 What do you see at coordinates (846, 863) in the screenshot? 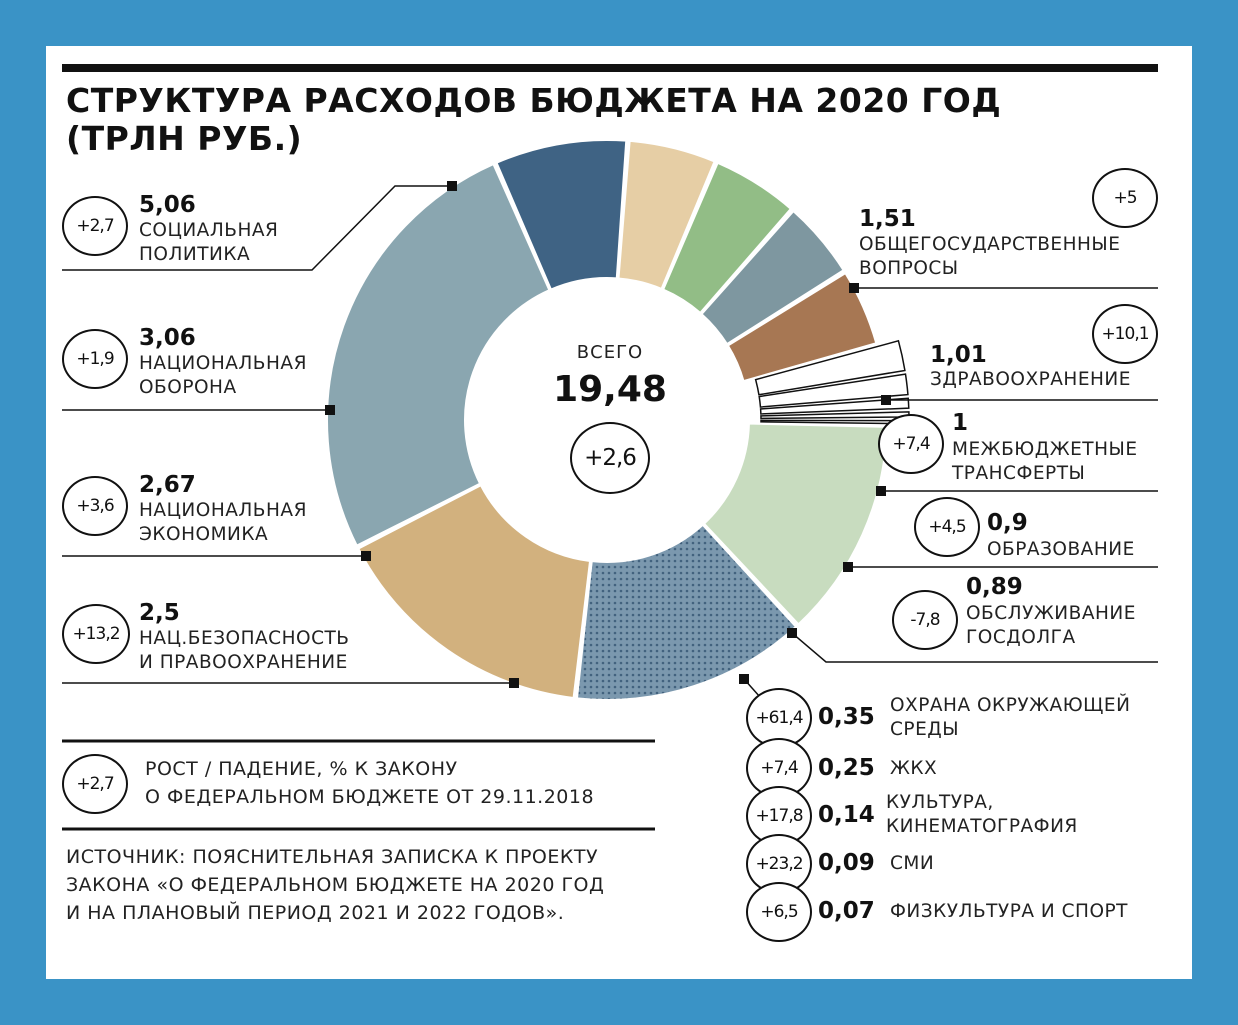
I see `value-media: 0,09` at bounding box center [846, 863].